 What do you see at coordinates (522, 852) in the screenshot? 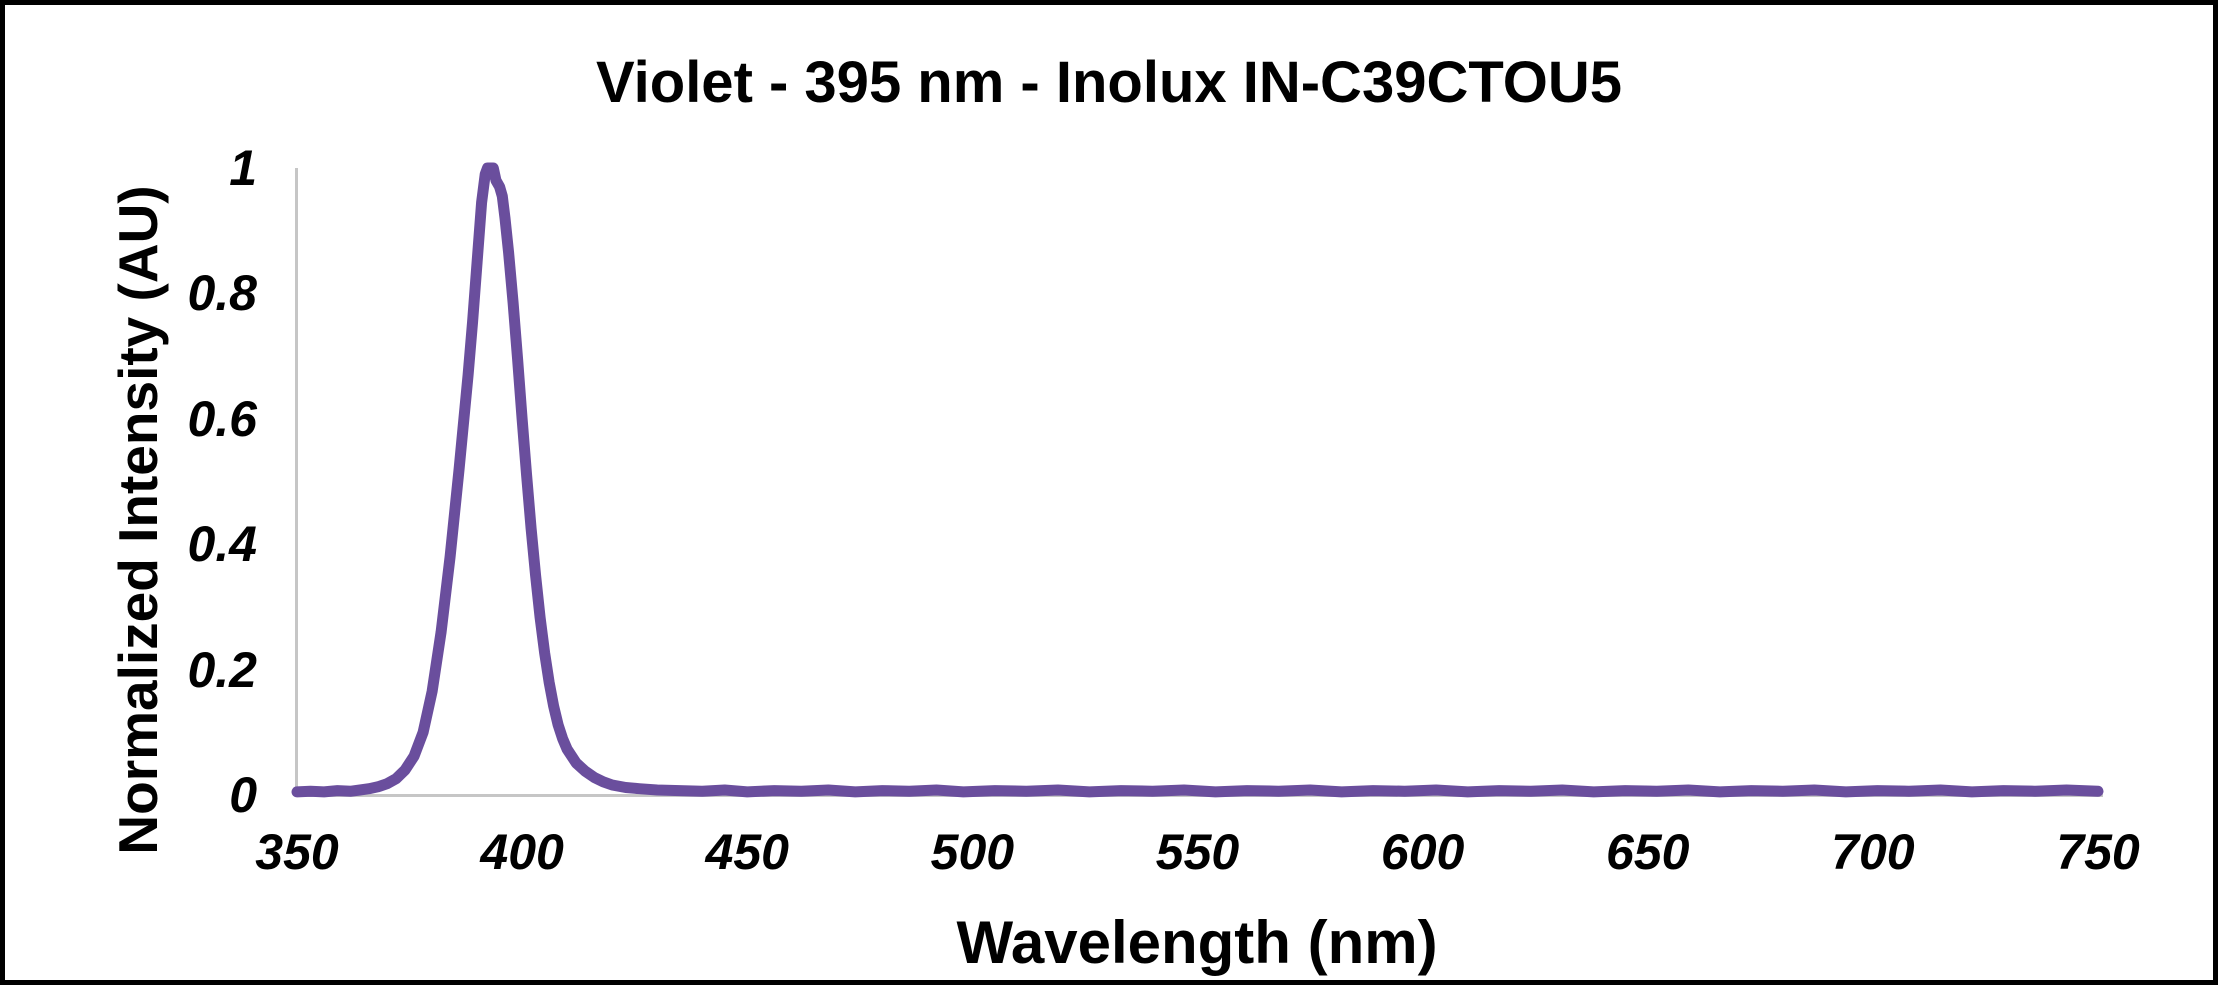
I see `x-tick-label: 400` at bounding box center [522, 852].